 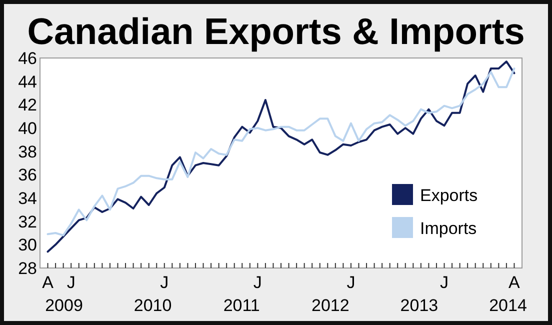 What do you see at coordinates (27, 175) in the screenshot?
I see `y-tick-label: 36` at bounding box center [27, 175].